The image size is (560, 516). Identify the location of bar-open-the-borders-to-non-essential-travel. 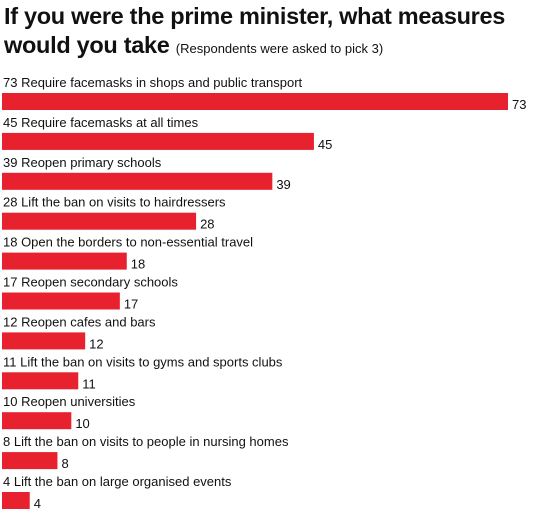
(64, 261).